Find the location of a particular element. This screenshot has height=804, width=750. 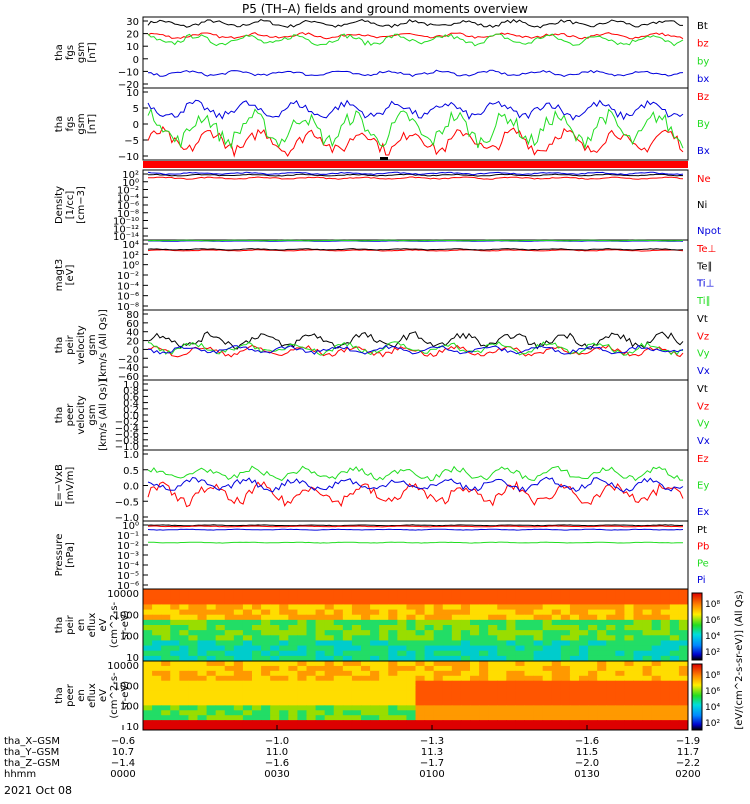

y-axis-label-line: peir is located at coordinates (70, 624).